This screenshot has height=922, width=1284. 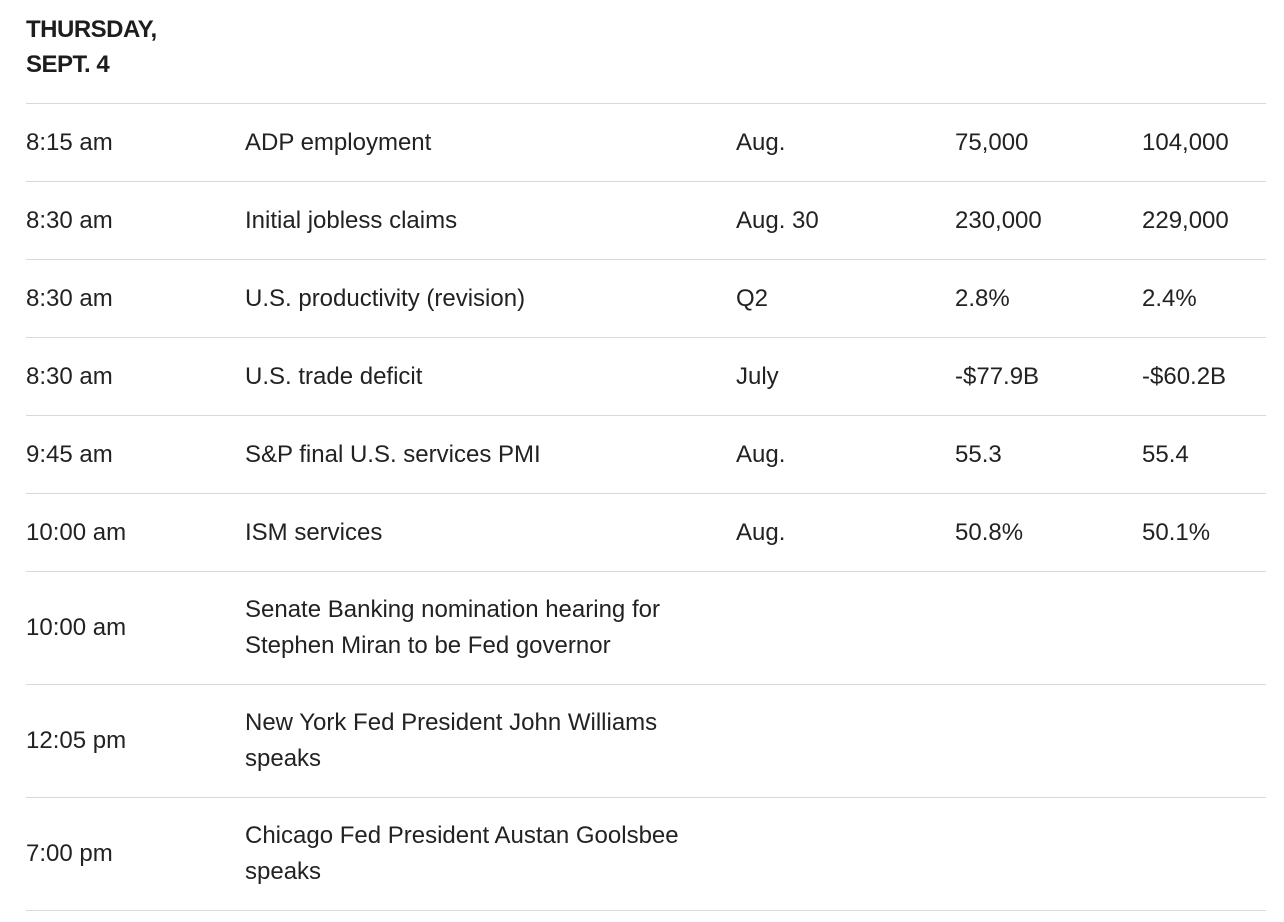 I want to click on day-heading-date: SEPT. 4, so click(x=68, y=64).